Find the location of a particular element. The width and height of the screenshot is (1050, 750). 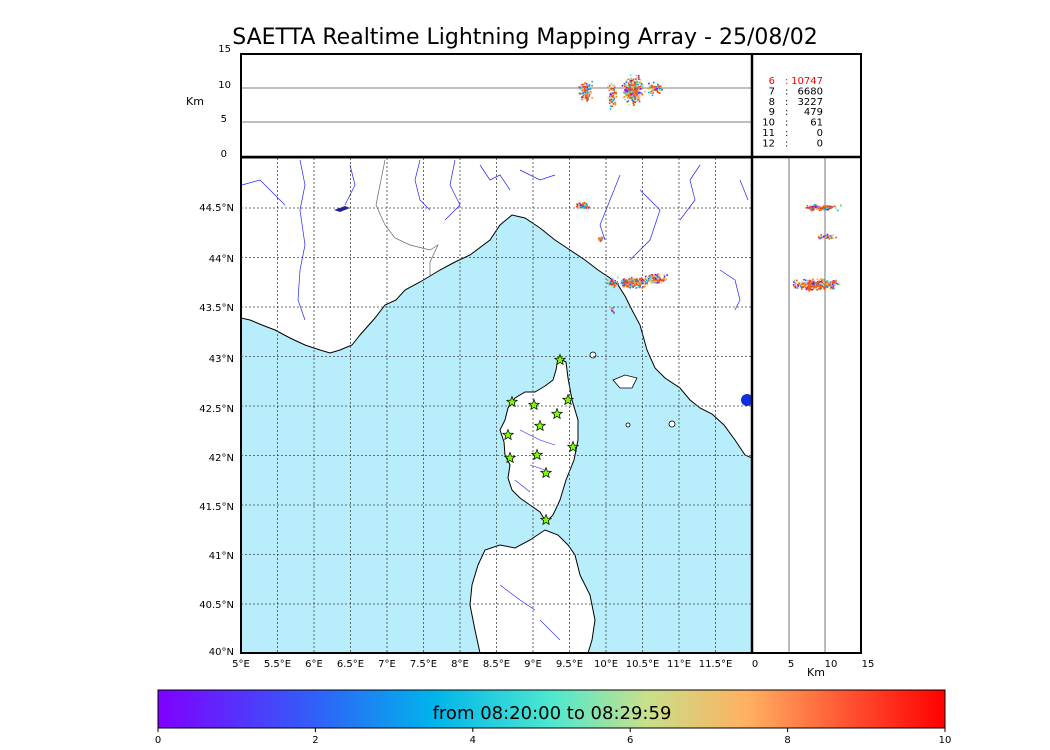

borders is located at coordinates (407, 217).